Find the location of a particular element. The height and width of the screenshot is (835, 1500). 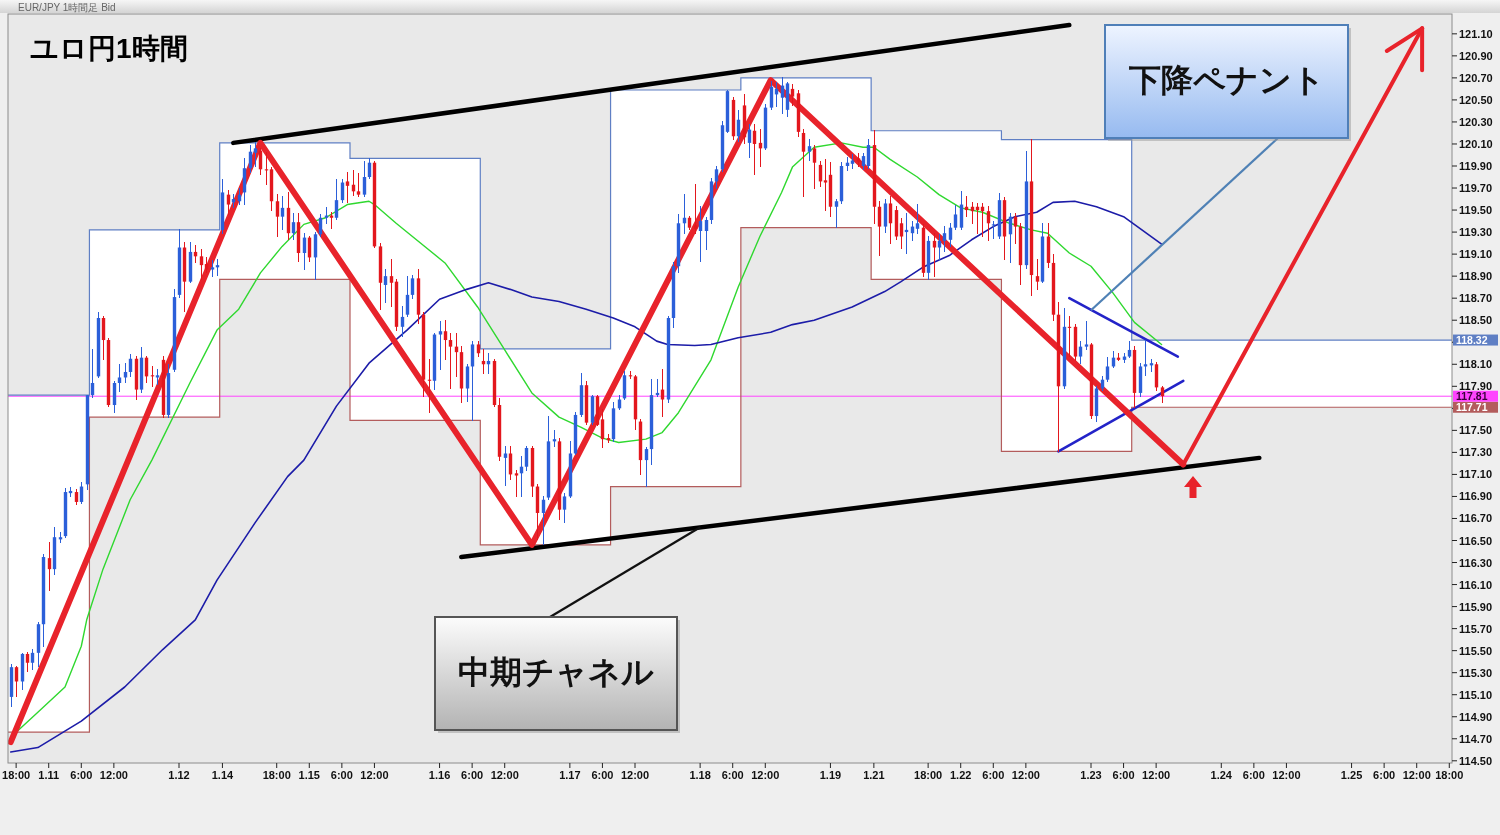

y-tick-label: 120.70 is located at coordinates (1476, 77).